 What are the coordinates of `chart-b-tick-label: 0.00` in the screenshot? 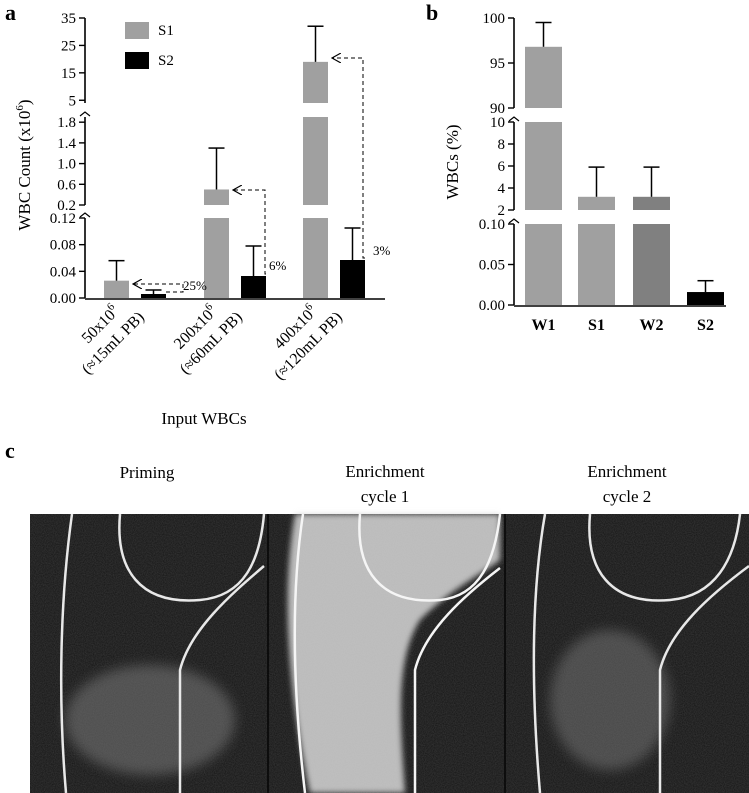 It's located at (492, 306).